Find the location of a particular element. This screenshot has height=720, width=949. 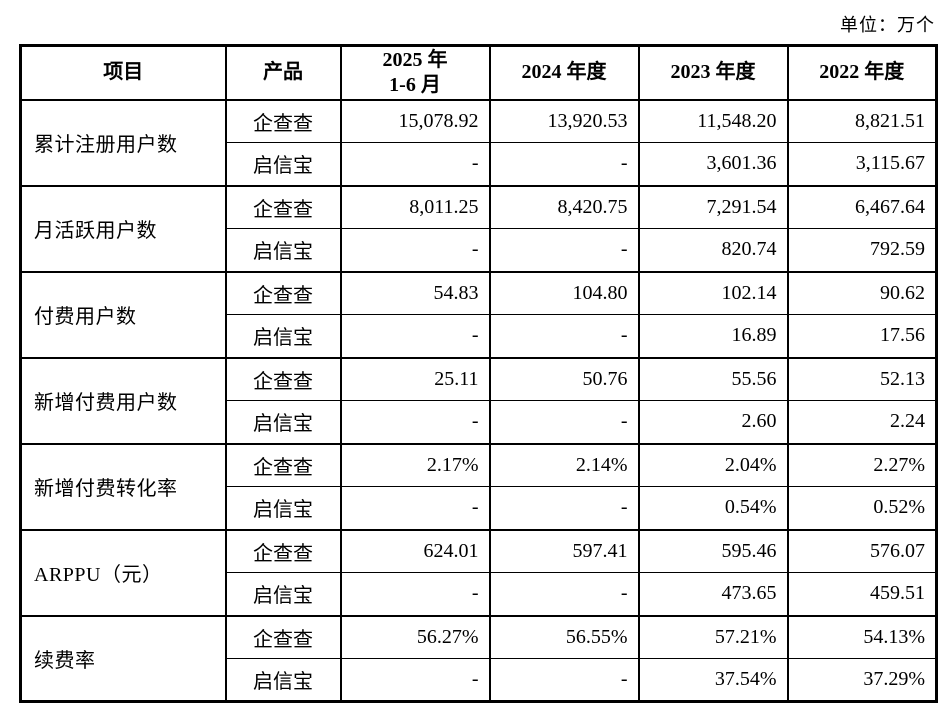

value-cell: 16.89 is located at coordinates (713, 336).